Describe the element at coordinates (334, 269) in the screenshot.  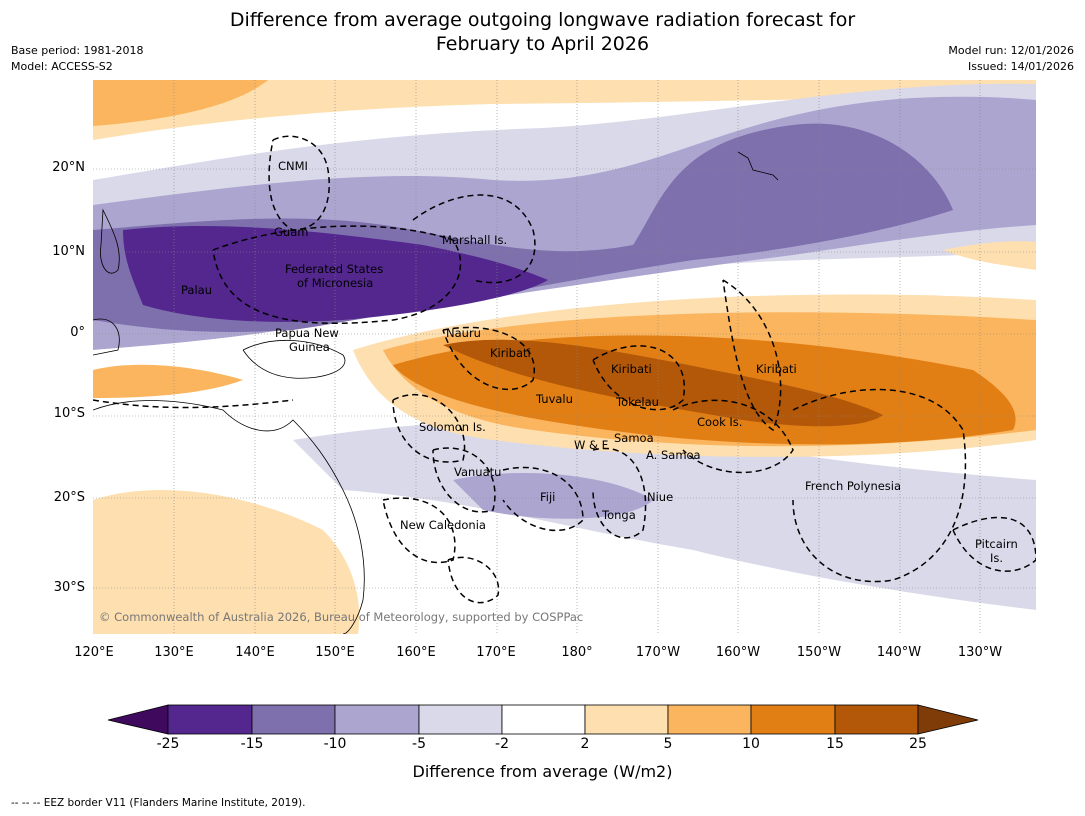
I see `place-label: Federated States` at that location.